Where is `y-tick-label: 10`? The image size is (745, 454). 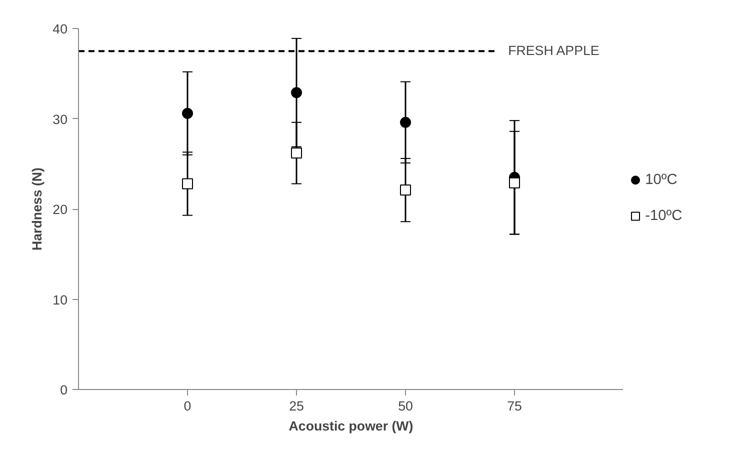 y-tick-label: 10 is located at coordinates (60, 300).